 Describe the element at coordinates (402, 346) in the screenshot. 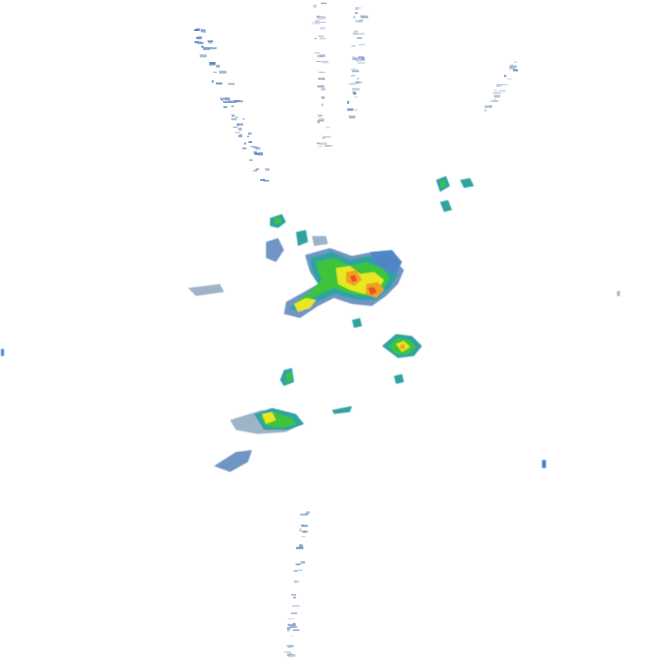

I see `east-cell-peak` at that location.